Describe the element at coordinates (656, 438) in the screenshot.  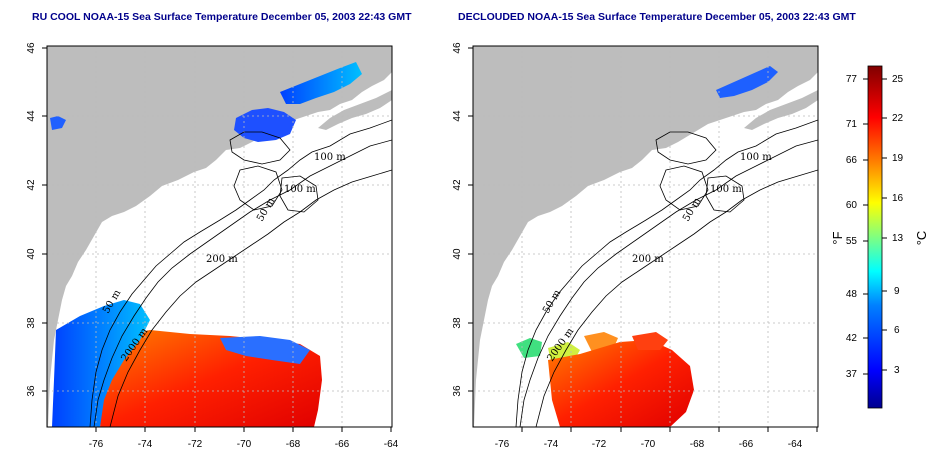
I see `panel2-x-axis: -76 -74 -72 -70 -68 -66 -64` at that location.